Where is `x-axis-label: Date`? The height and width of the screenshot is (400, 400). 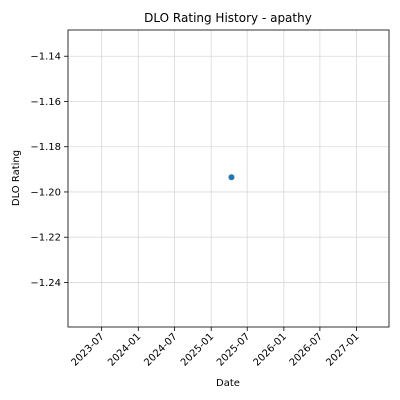
x-axis-label: Date is located at coordinates (228, 383).